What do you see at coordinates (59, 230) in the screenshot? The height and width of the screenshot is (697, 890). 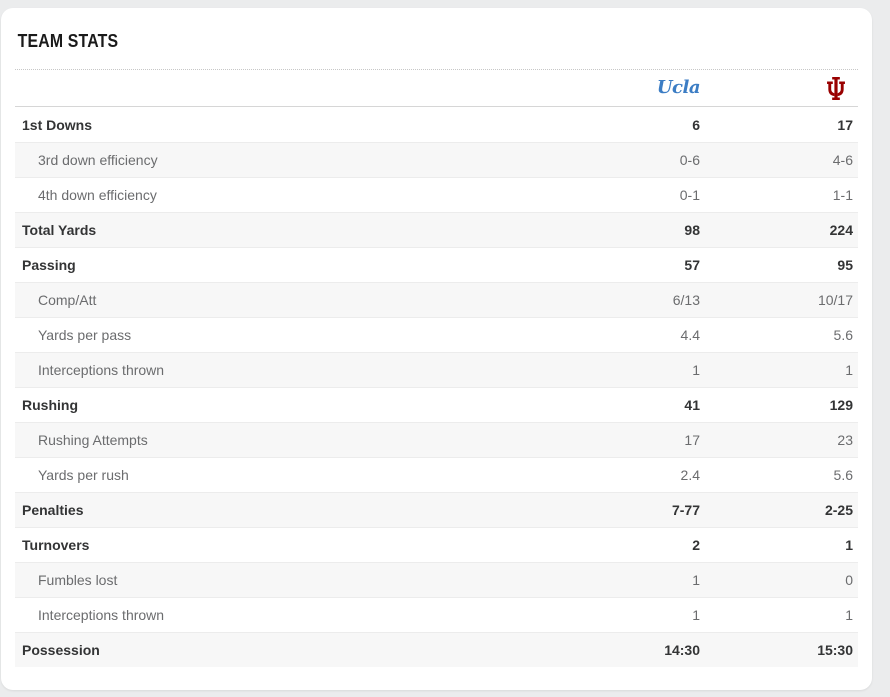 I see `stat-label: Total Yards` at bounding box center [59, 230].